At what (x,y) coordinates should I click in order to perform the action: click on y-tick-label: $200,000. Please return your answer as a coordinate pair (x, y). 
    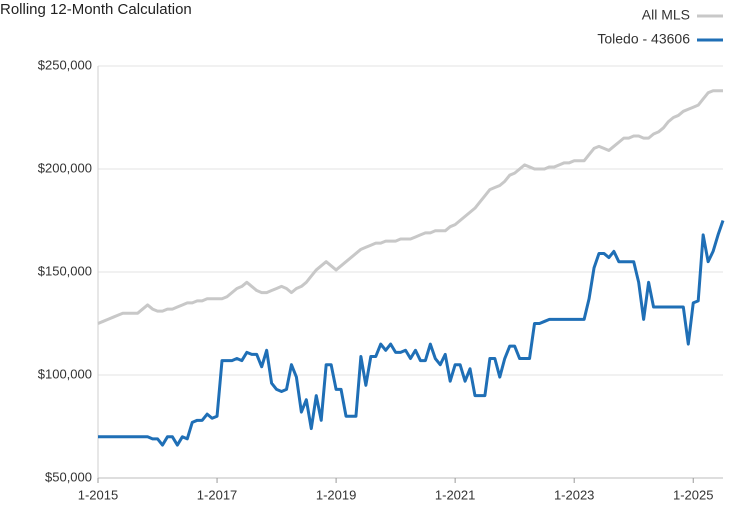
    Looking at the image, I should click on (65, 167).